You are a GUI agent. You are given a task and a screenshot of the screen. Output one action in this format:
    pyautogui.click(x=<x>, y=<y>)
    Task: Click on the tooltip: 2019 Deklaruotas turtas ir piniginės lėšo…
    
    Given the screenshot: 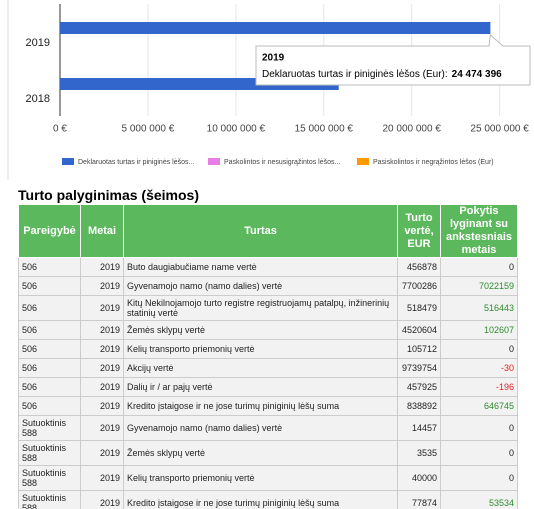 What is the action you would take?
    pyautogui.click(x=393, y=60)
    